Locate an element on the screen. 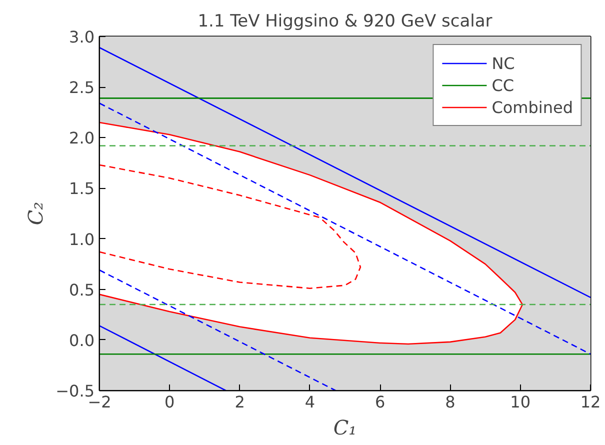 This screenshot has width=605, height=445. y-tick-label: 2.0 is located at coordinates (82, 138).